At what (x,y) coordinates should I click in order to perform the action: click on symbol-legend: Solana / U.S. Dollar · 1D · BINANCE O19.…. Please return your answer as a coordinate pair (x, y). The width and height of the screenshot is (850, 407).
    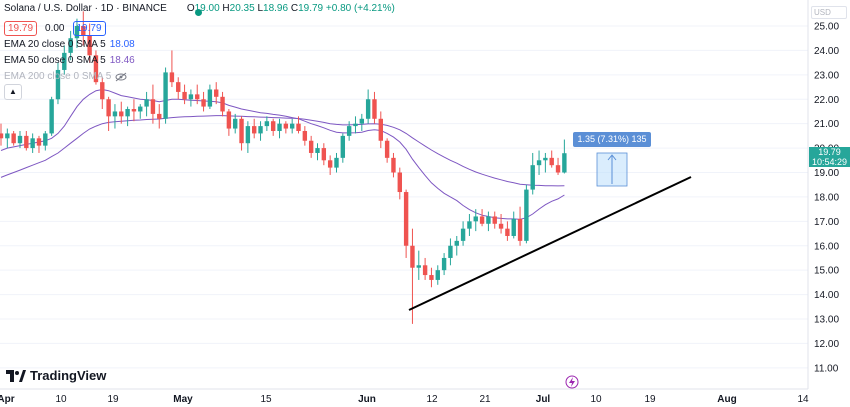
    Looking at the image, I should click on (199, 9).